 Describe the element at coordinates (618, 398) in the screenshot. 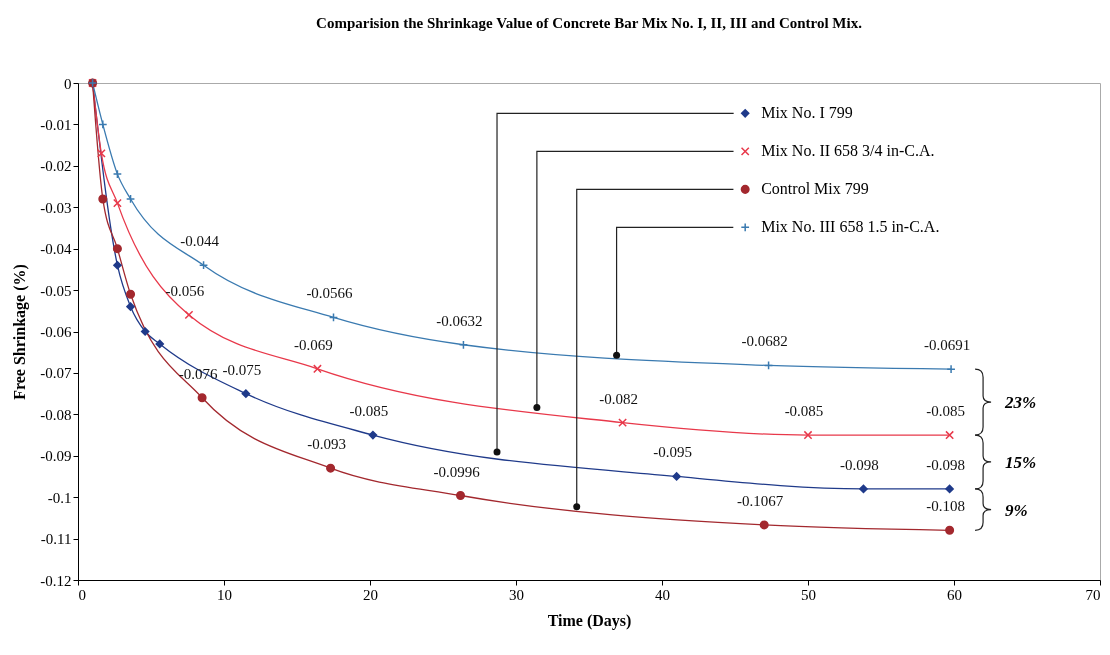

I see `data-label: -0.082` at that location.